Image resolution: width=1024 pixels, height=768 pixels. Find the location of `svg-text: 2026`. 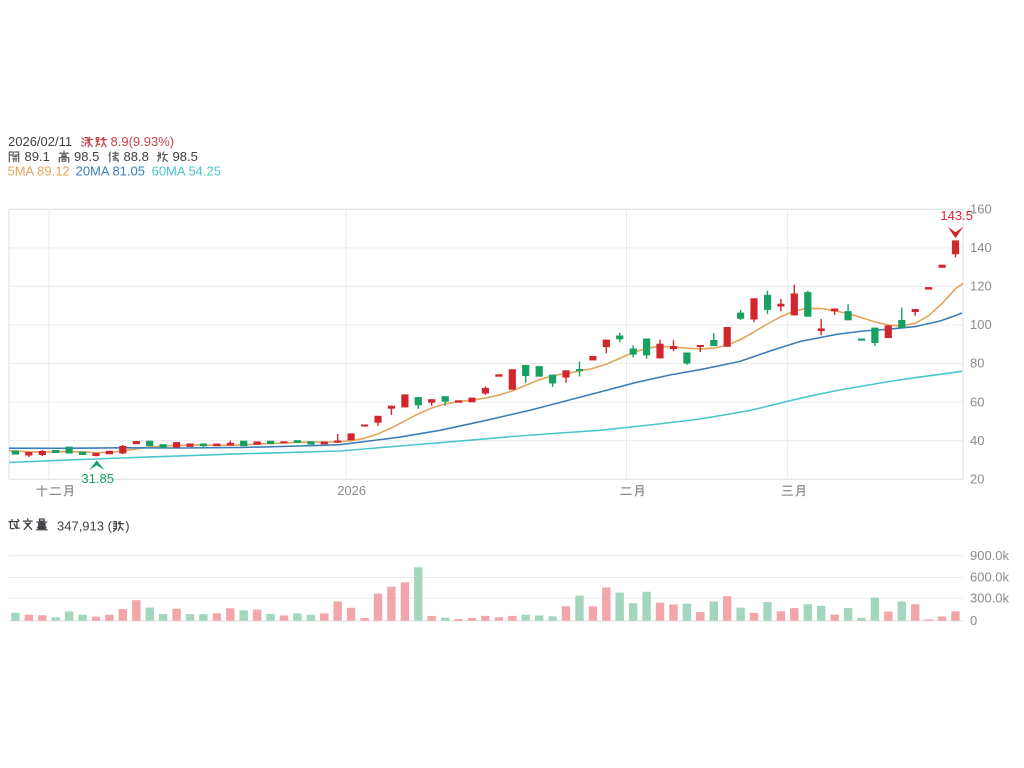

svg-text: 2026 is located at coordinates (351, 490).